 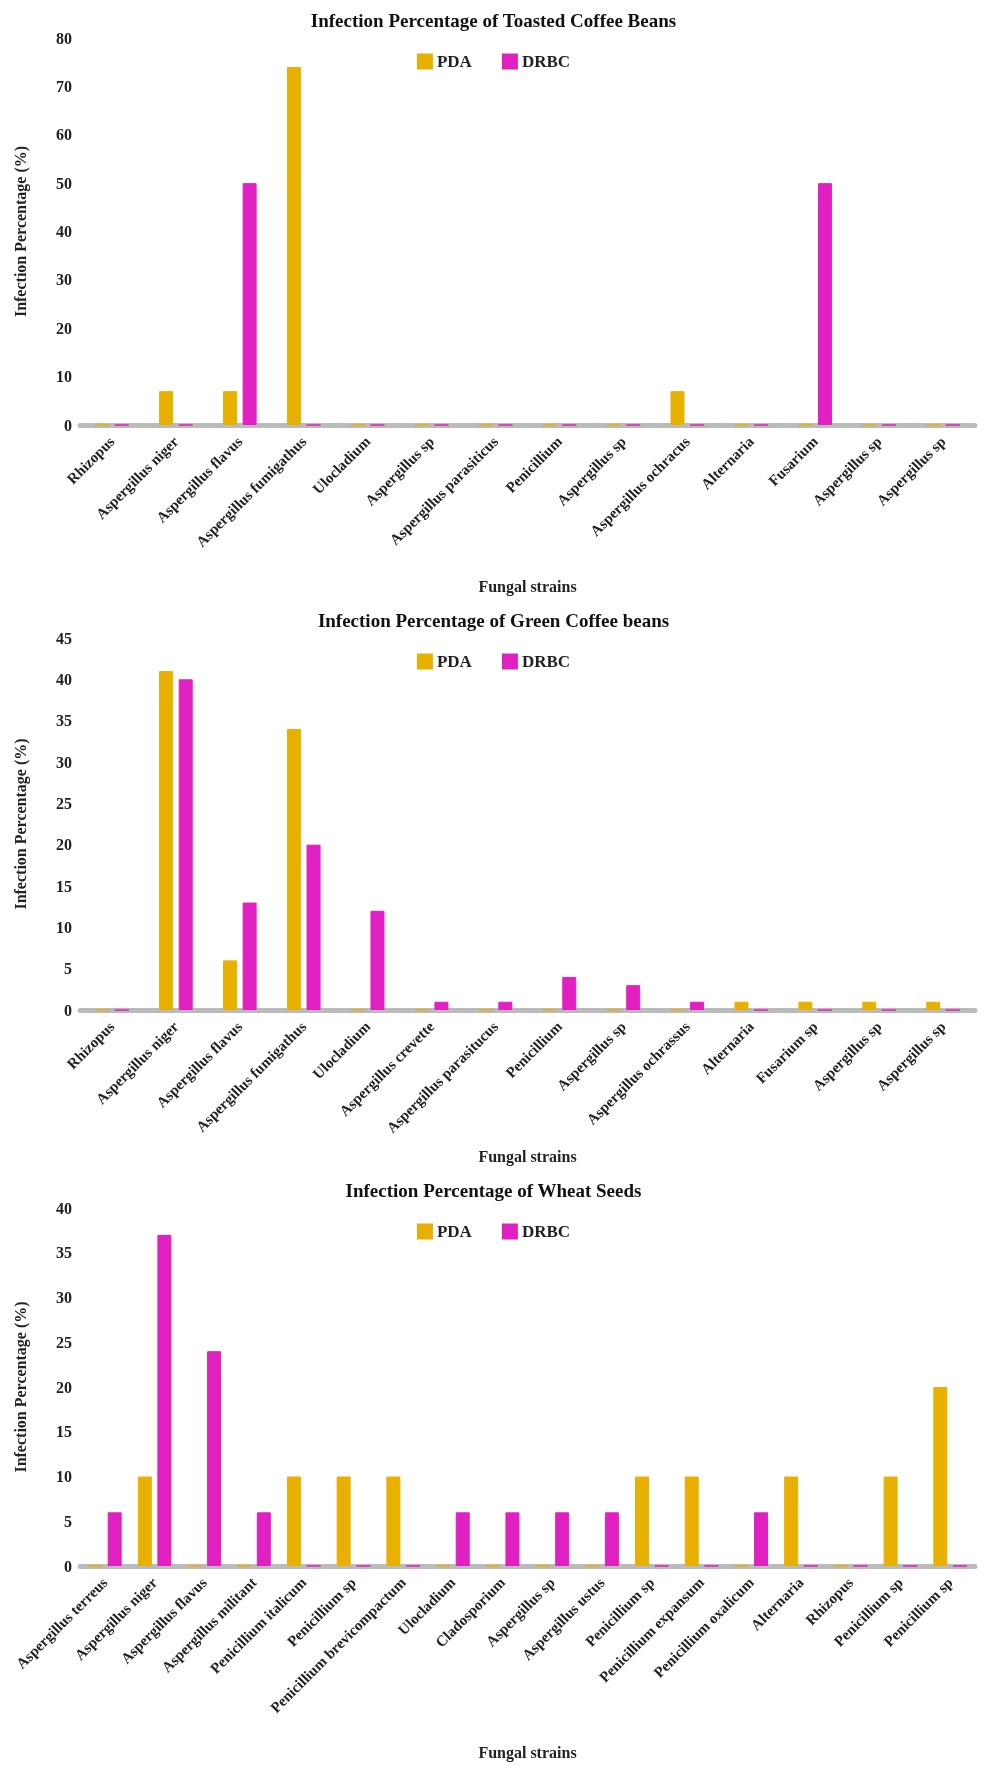 I want to click on chart-title: Infection Percentage of Green Coffee beans, so click(x=493, y=620).